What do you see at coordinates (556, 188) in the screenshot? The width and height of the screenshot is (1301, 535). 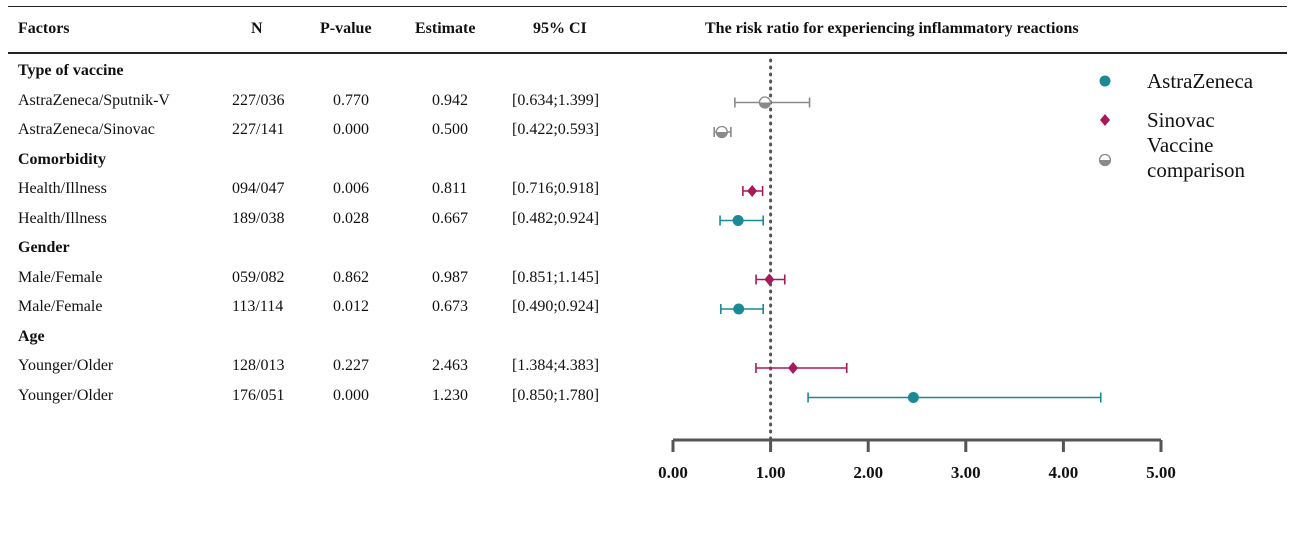 I see `ci-cell: [0.716;0.918]` at bounding box center [556, 188].